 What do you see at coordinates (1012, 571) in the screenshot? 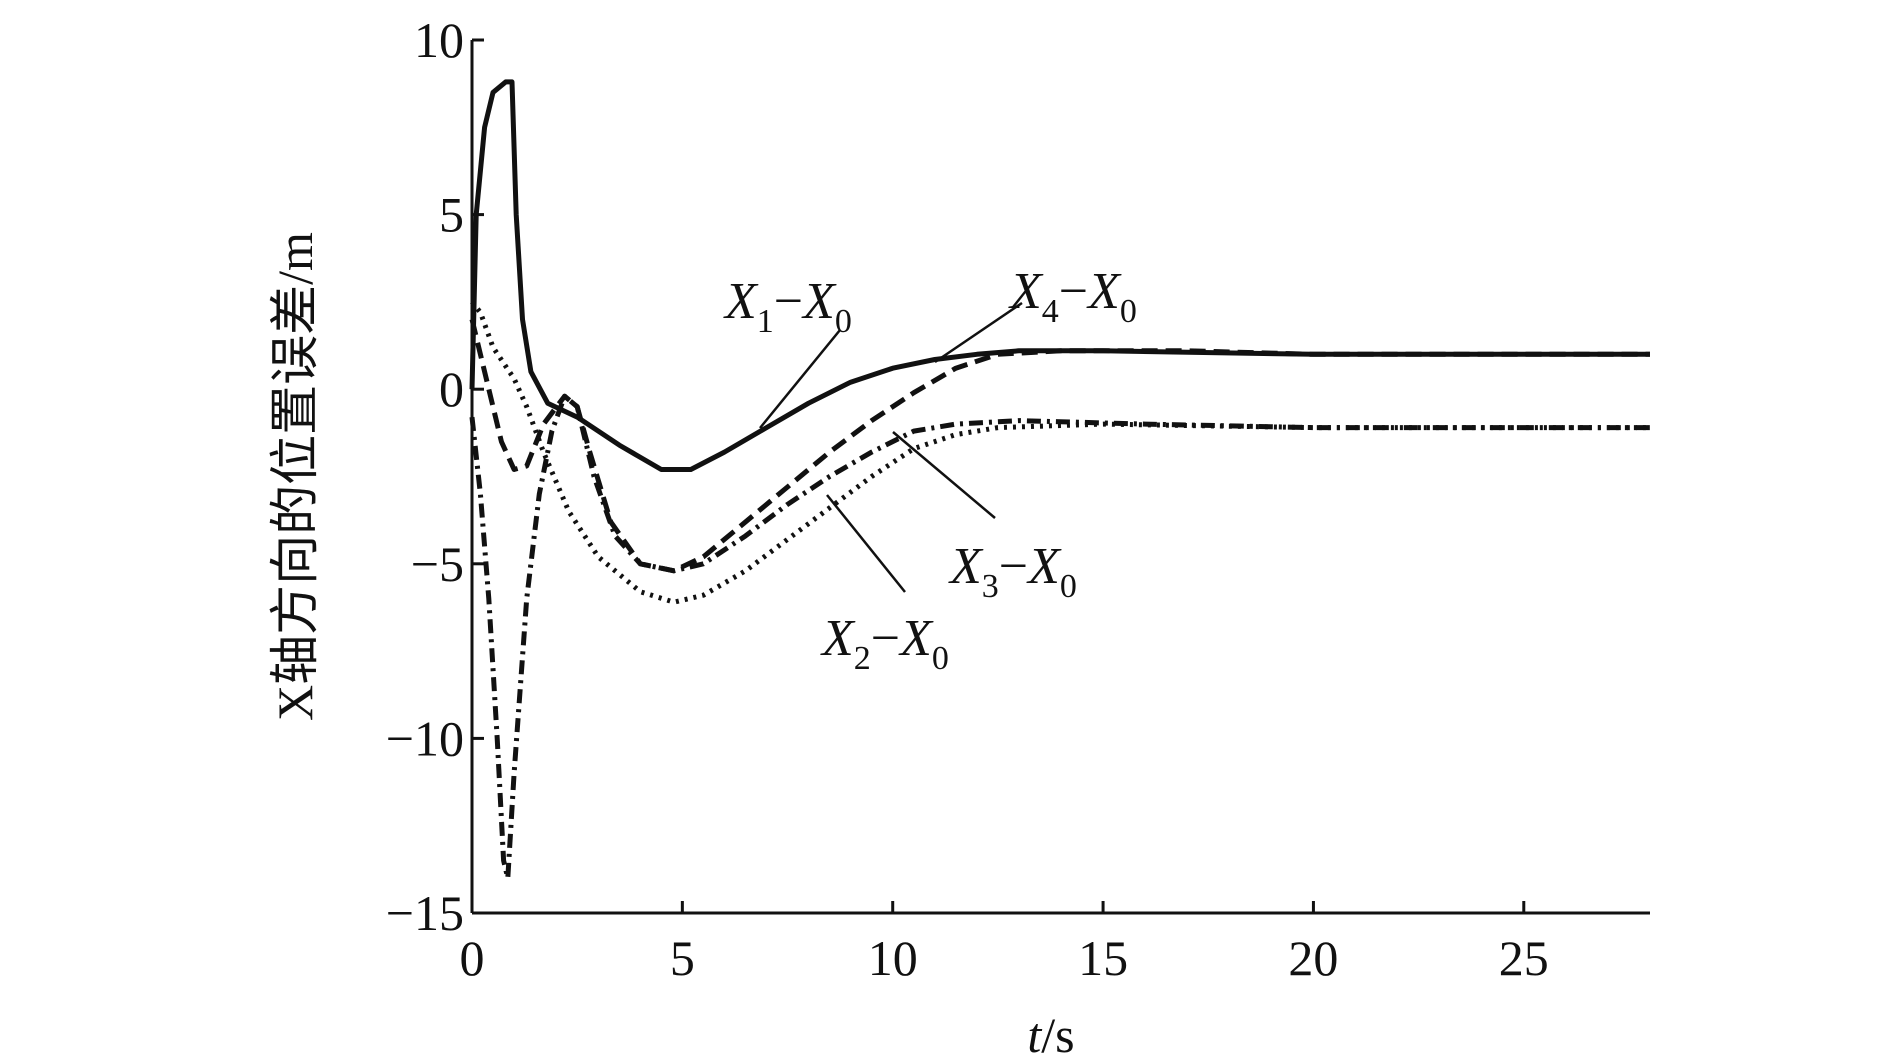
I see `series-annotation: X3−X0` at bounding box center [1012, 571].